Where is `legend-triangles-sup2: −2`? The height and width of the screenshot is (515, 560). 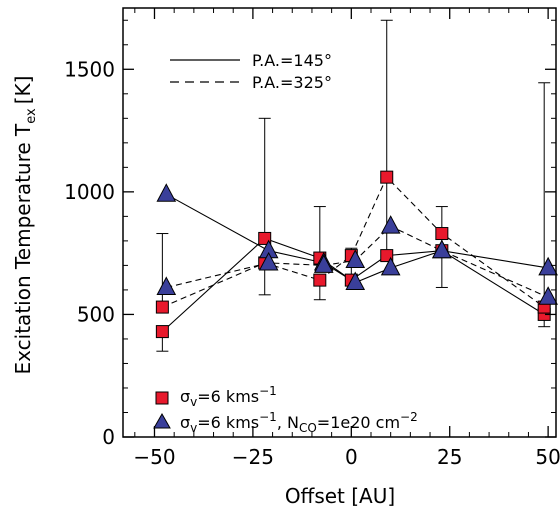 legend-triangles-sup2: −2 is located at coordinates (409, 417).